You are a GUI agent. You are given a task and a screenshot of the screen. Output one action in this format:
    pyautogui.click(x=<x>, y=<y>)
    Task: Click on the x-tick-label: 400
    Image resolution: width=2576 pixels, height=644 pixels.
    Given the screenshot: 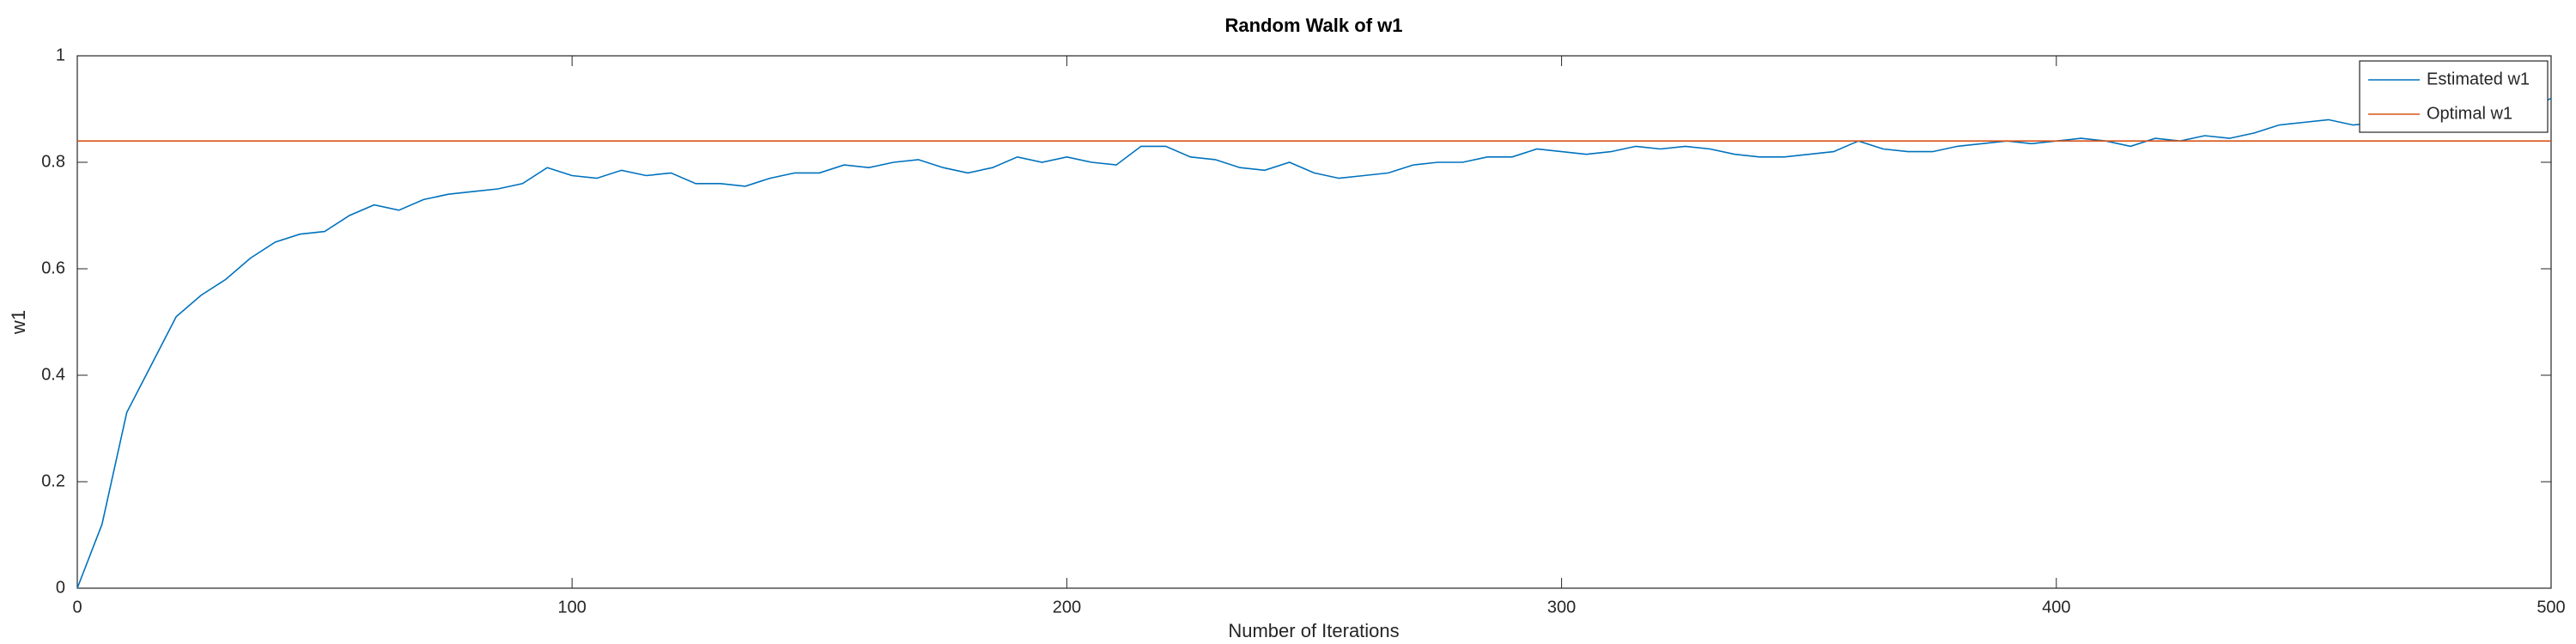 What is the action you would take?
    pyautogui.click(x=2056, y=607)
    